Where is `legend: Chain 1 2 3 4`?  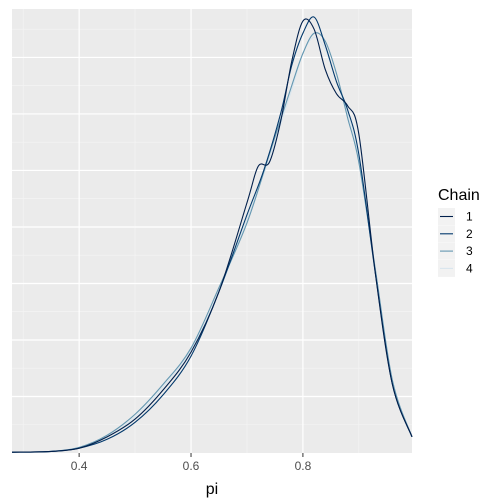 legend: Chain 1 2 3 4 is located at coordinates (459, 232).